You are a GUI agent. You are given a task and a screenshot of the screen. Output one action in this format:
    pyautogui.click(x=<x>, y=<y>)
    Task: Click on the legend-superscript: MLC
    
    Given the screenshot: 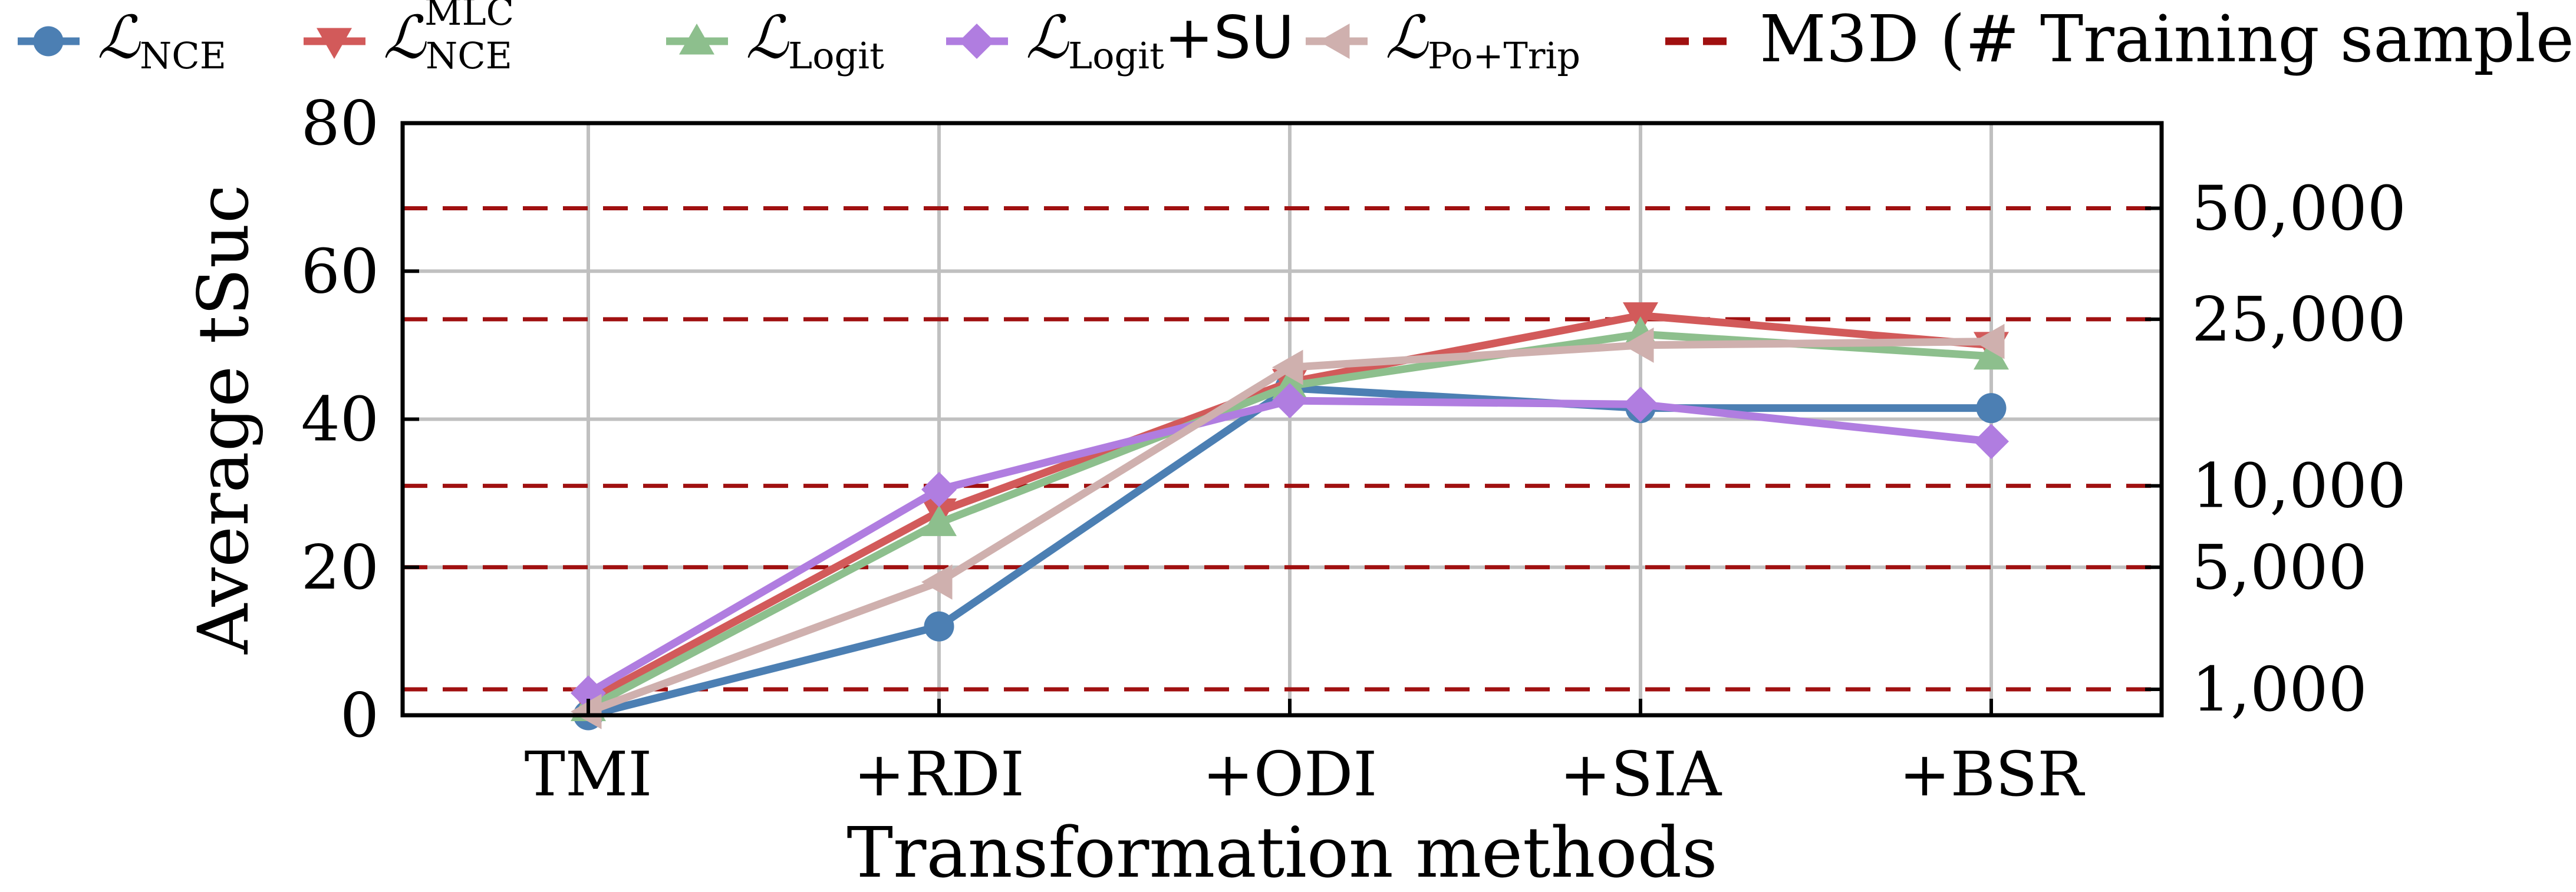 What is the action you would take?
    pyautogui.click(x=469, y=17)
    